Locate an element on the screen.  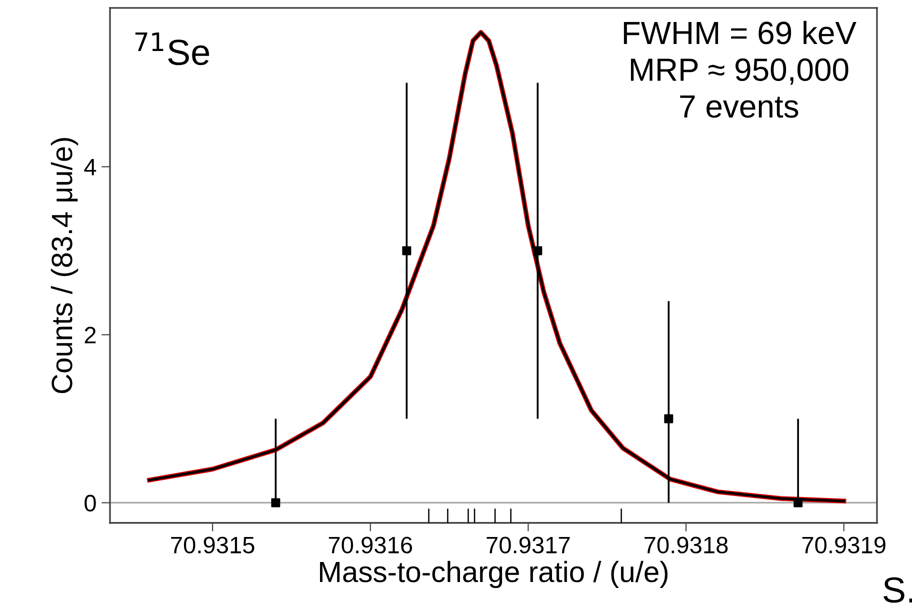
x-tick-label: 70.9315 is located at coordinates (212, 545).